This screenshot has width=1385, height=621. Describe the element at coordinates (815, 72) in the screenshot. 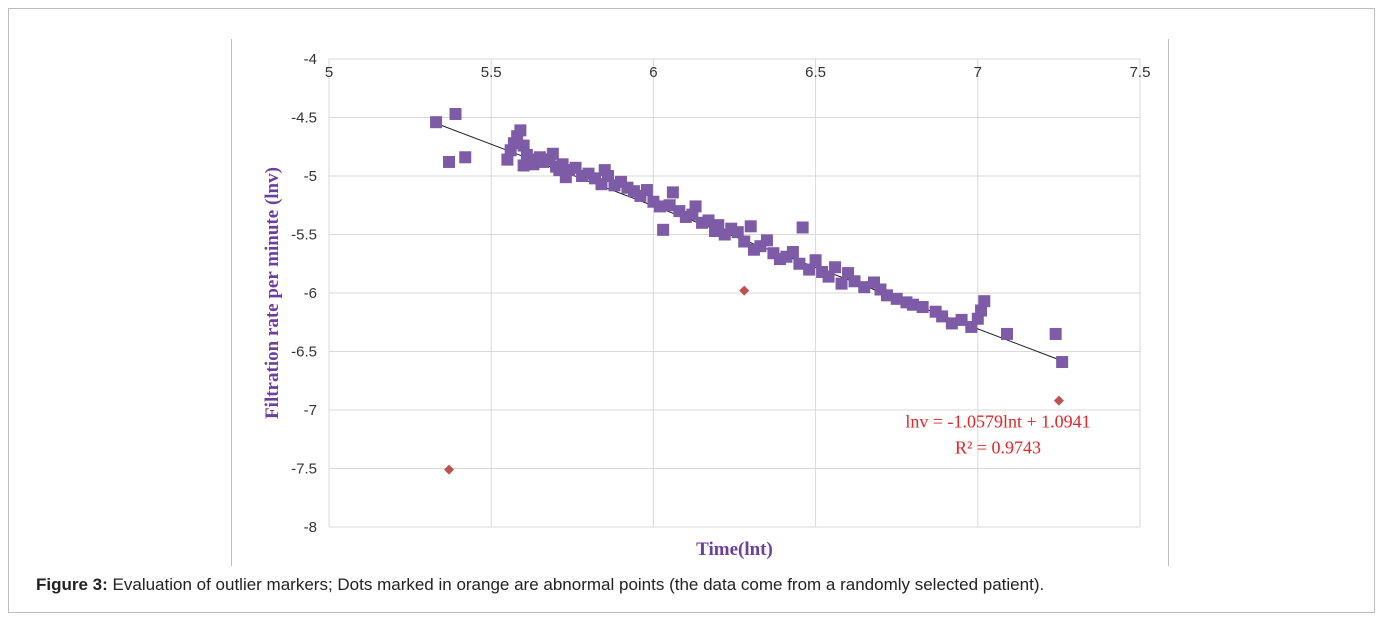

I see `x-tick-label: 6.5` at that location.